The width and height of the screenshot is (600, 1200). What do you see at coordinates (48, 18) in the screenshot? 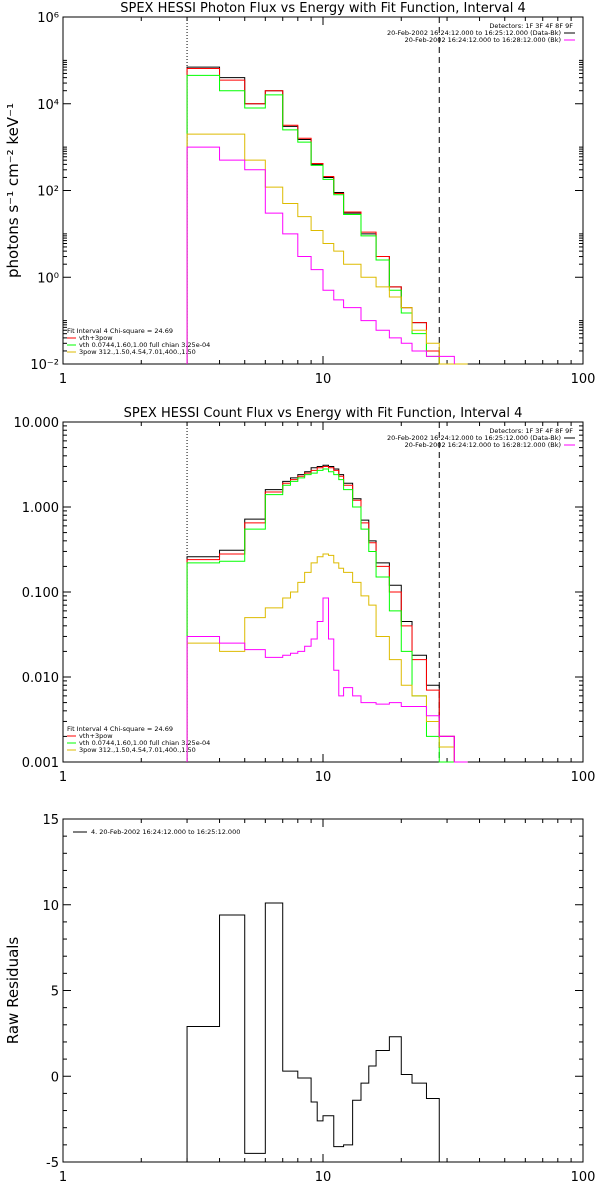
I see `y-tick-label: 10⁶` at bounding box center [48, 18].